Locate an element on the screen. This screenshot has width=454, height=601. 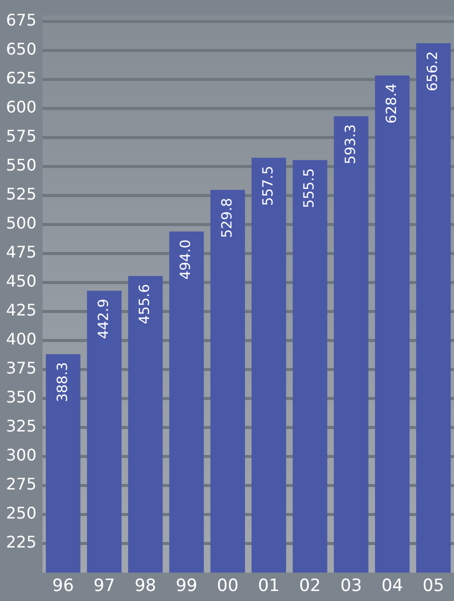
y-tick-label: 675 is located at coordinates (21, 20).